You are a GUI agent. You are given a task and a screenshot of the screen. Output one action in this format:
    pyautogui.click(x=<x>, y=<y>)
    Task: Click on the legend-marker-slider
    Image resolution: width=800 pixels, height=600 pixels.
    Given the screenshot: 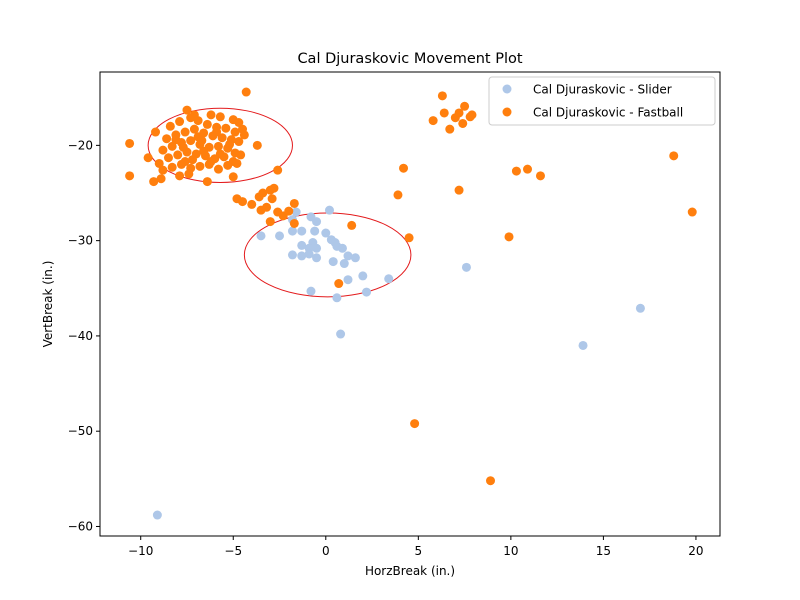 What is the action you would take?
    pyautogui.click(x=507, y=89)
    